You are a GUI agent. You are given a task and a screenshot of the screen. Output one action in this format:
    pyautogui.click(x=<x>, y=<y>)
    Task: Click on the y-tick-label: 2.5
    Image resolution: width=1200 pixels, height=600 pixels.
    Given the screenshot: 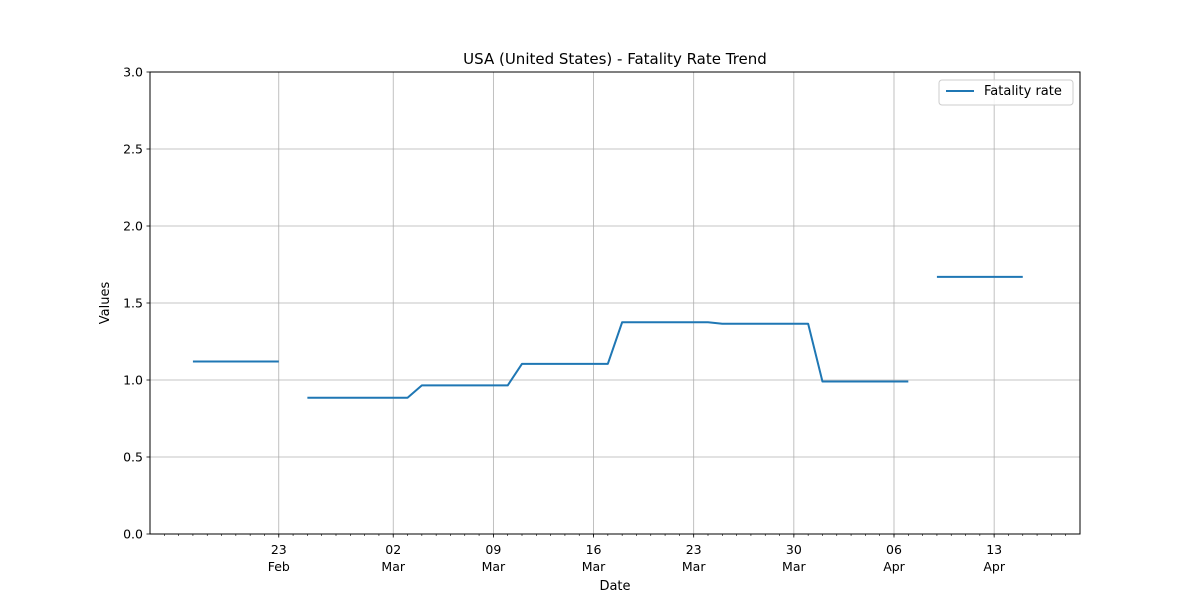 What is the action you would take?
    pyautogui.click(x=133, y=149)
    